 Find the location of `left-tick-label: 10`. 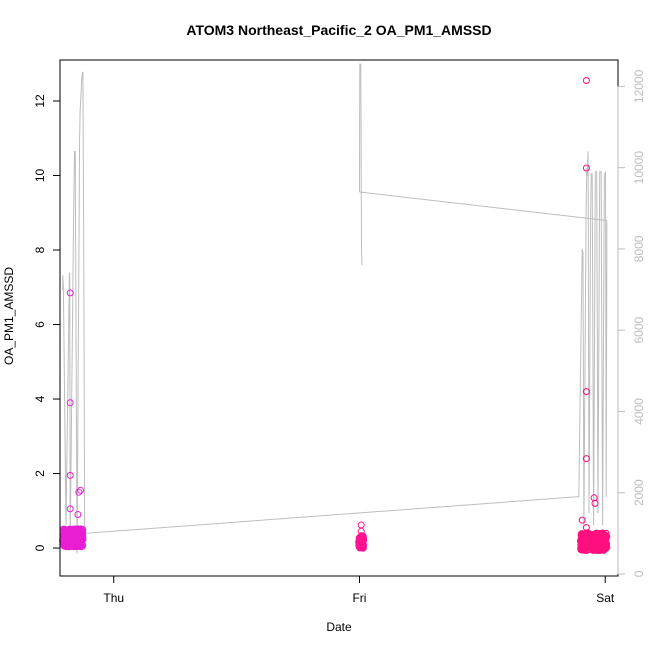

left-tick-label: 10 is located at coordinates (40, 176).